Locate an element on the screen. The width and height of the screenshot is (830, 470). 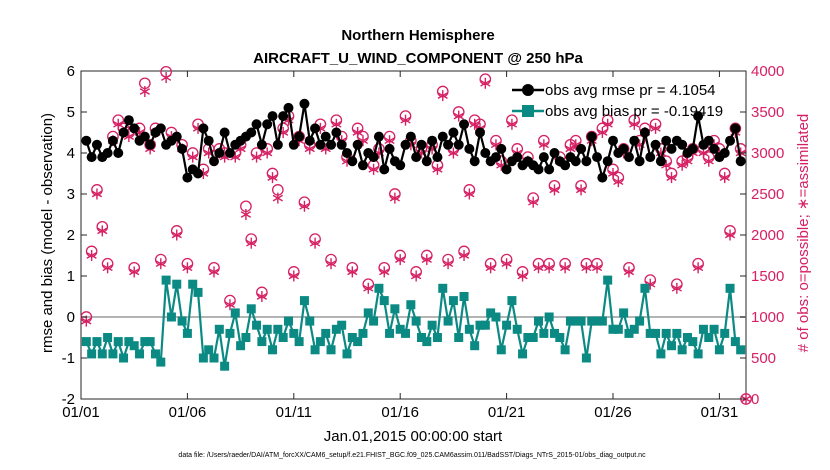
y2-tick-label: 3500 is located at coordinates (767, 112).